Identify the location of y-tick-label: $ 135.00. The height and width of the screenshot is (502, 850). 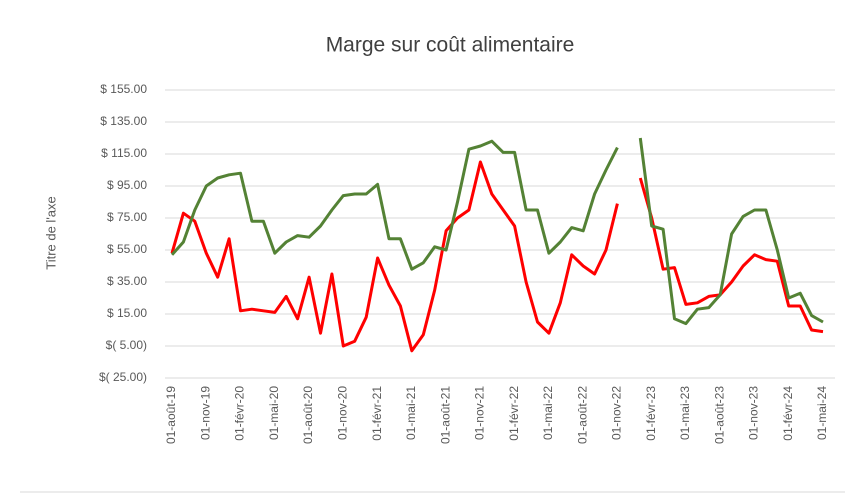
(123, 121).